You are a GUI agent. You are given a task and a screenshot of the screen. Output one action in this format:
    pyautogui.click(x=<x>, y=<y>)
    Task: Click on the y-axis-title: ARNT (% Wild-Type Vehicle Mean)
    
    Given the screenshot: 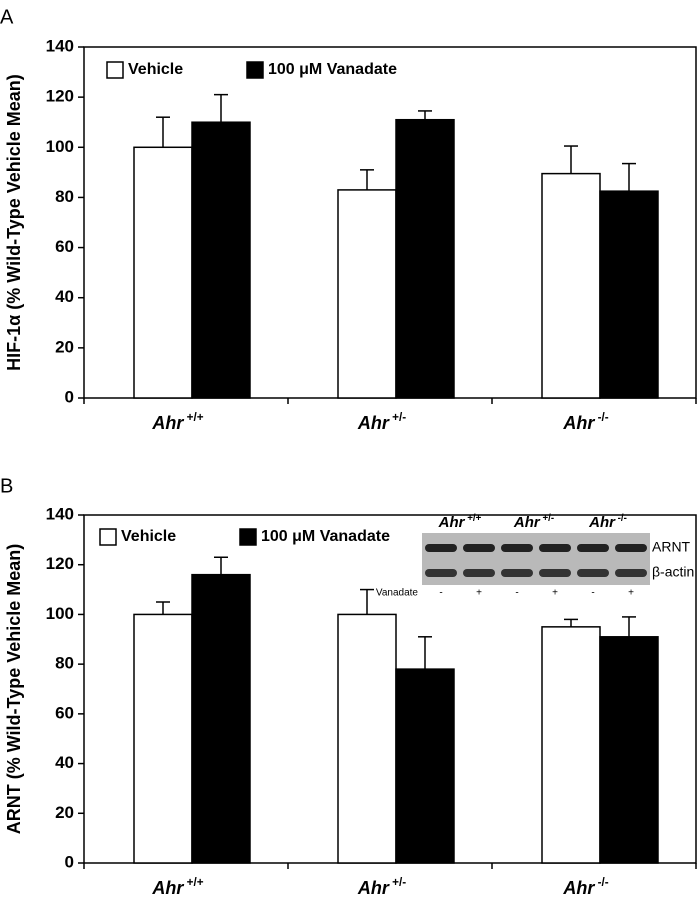 What is the action you would take?
    pyautogui.click(x=14, y=689)
    